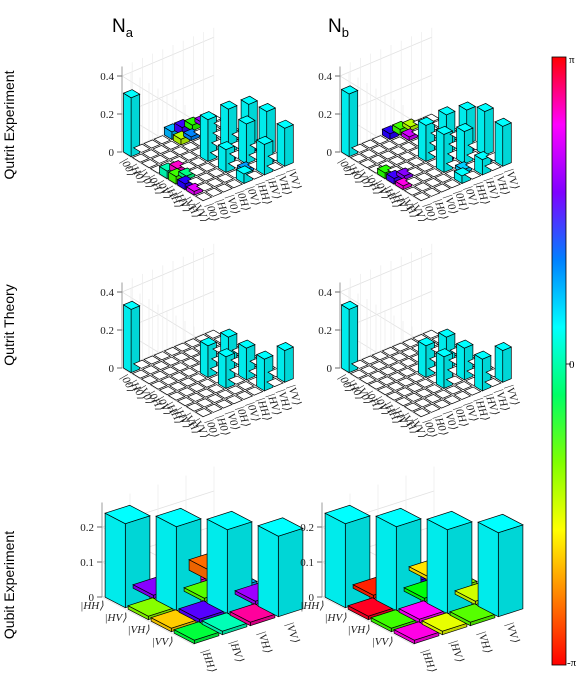 This screenshot has height=696, width=581. What do you see at coordinates (87, 563) in the screenshot?
I see `z-tick-label: 0.1` at bounding box center [87, 563].